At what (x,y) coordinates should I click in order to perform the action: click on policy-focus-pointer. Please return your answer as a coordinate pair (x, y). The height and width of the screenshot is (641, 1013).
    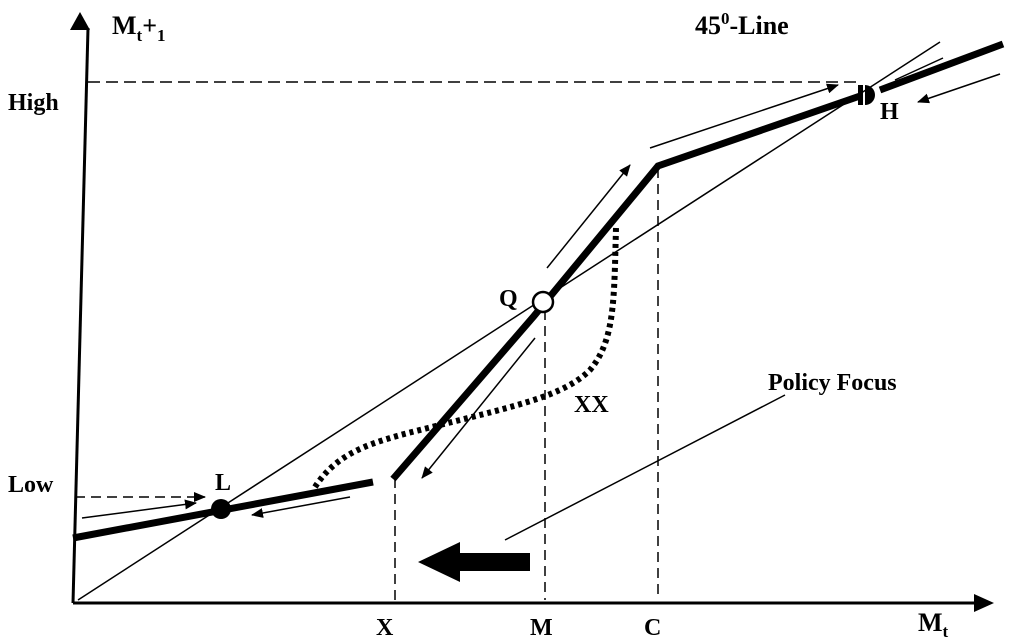
    Looking at the image, I should click on (645, 467).